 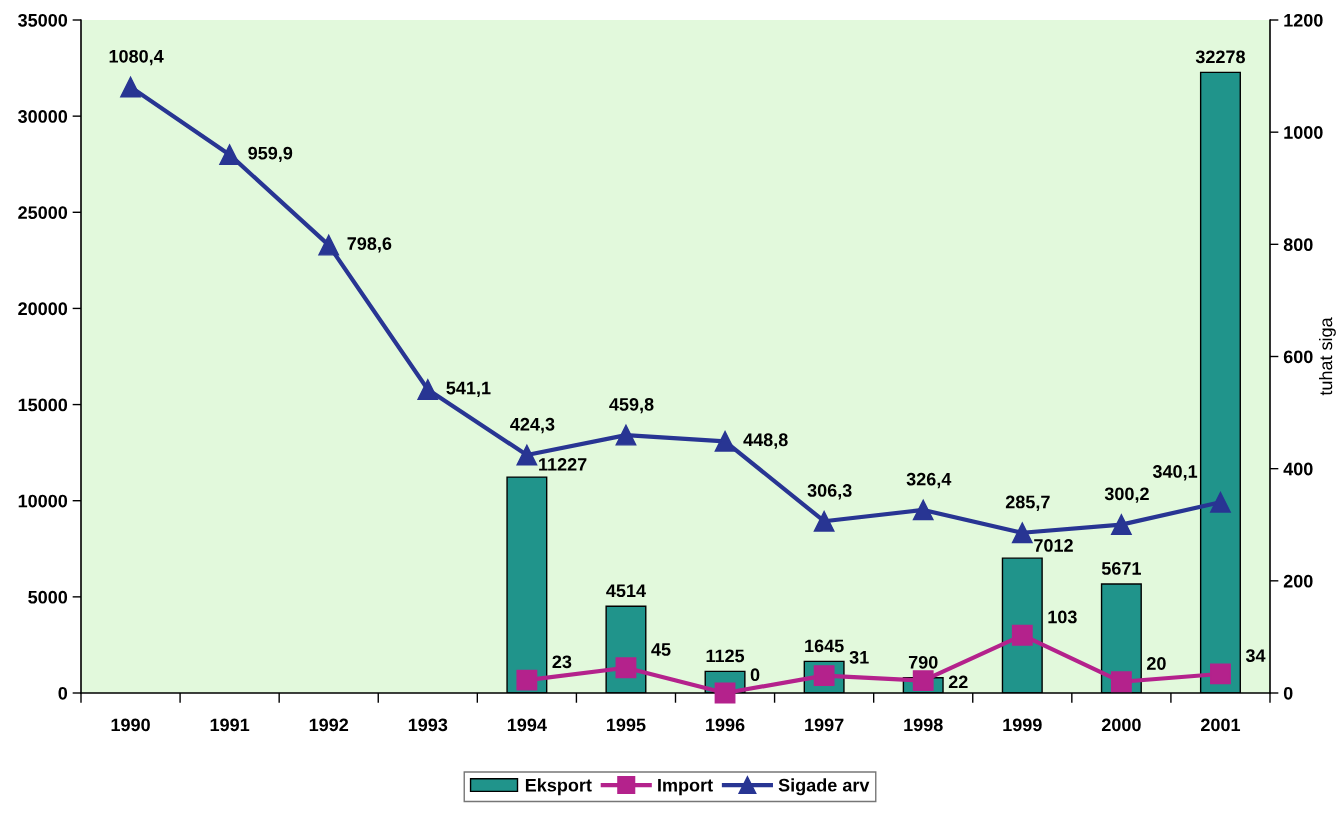 I want to click on data-label: 285,7, so click(x=1027, y=503).